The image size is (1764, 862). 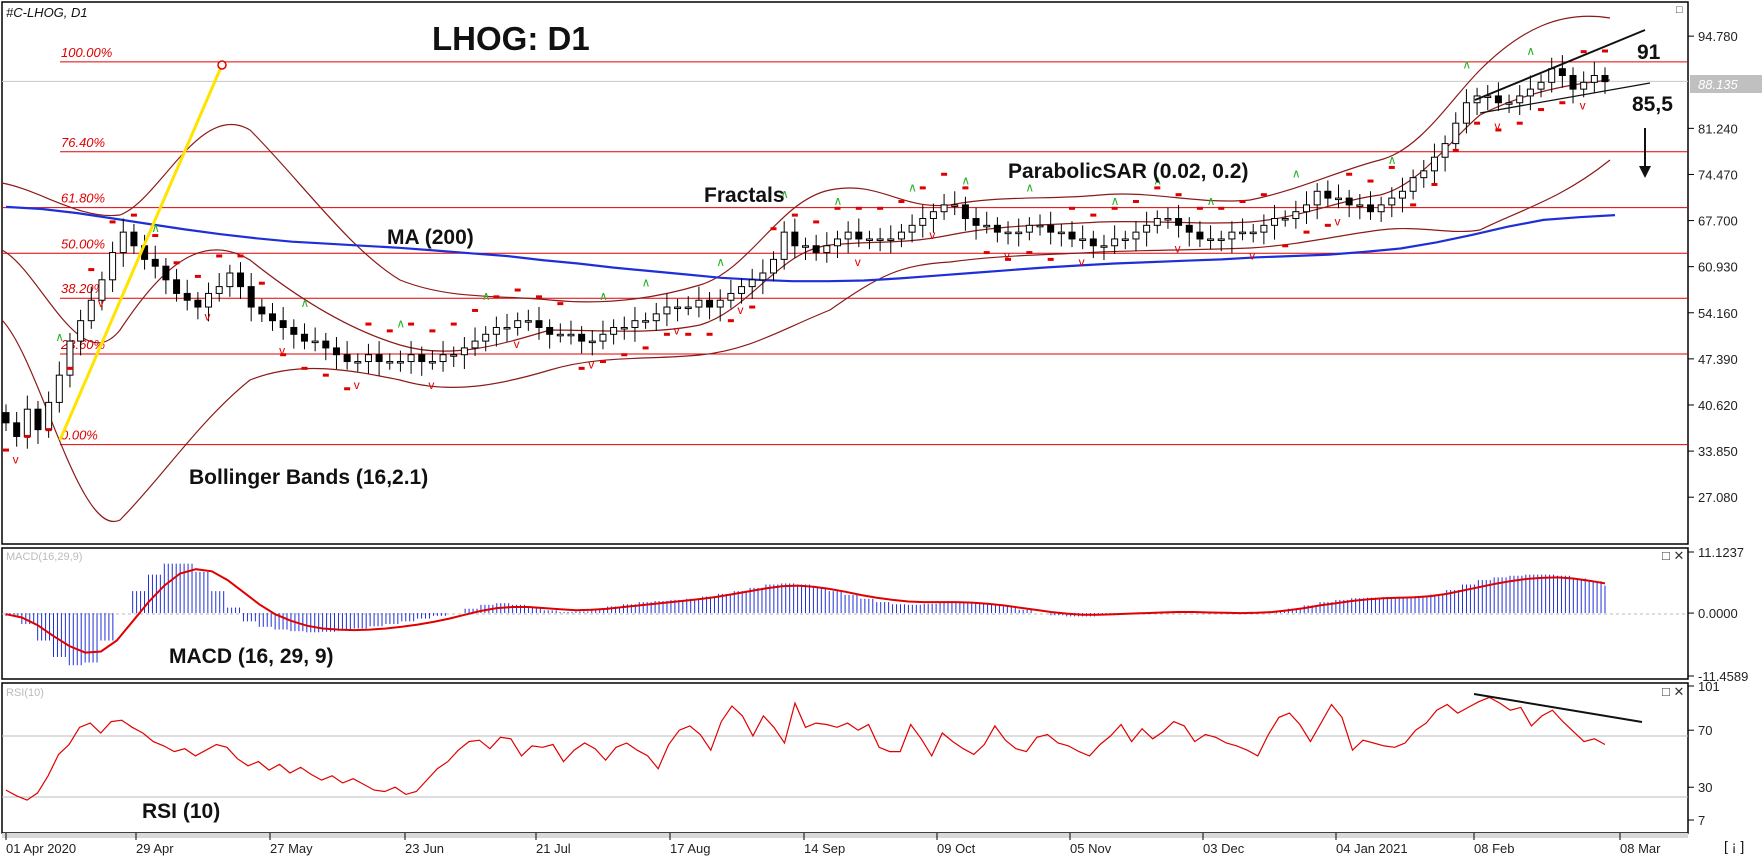 I want to click on price-tick-label: 81.240, so click(x=1718, y=128).